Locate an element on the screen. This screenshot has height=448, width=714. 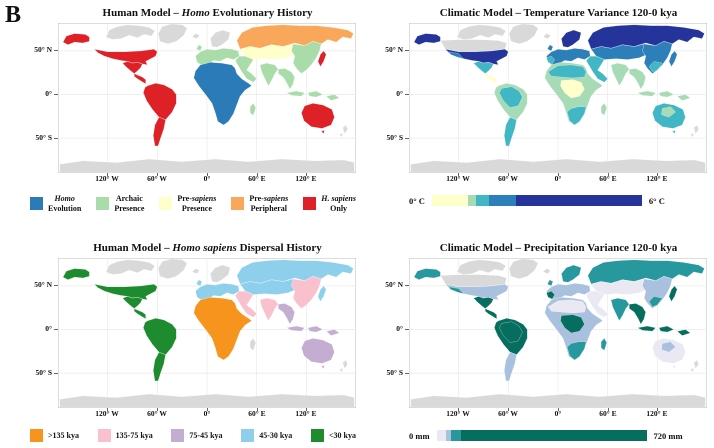
colorbar-max-label: 720 mm is located at coordinates (668, 435).